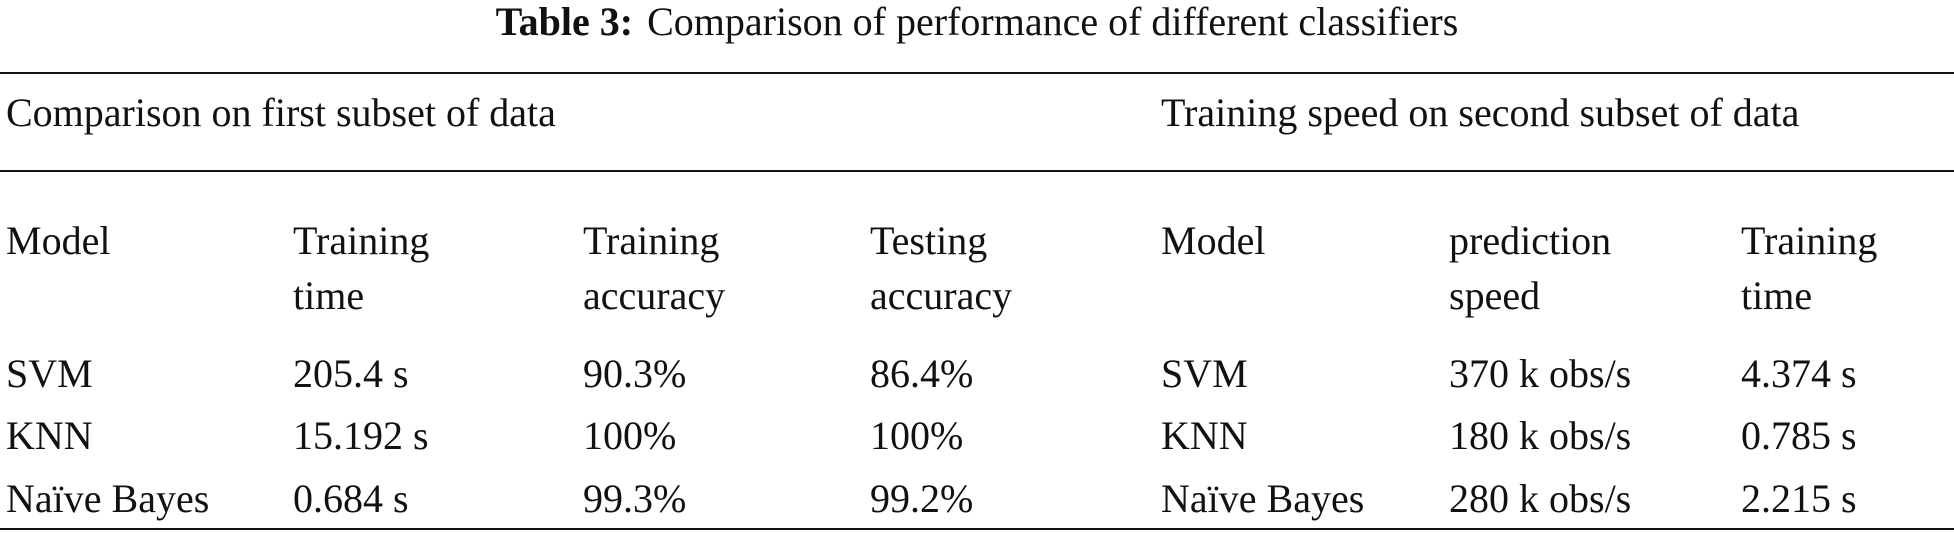  What do you see at coordinates (1495, 295) in the screenshot?
I see `column-header: speed` at bounding box center [1495, 295].